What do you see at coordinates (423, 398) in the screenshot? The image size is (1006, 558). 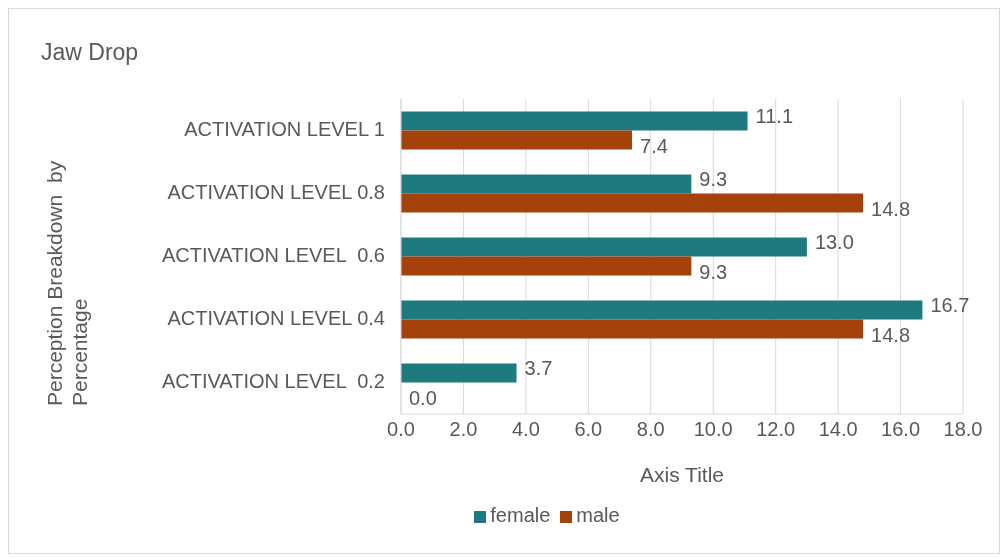 I see `data-label: 0.0` at bounding box center [423, 398].